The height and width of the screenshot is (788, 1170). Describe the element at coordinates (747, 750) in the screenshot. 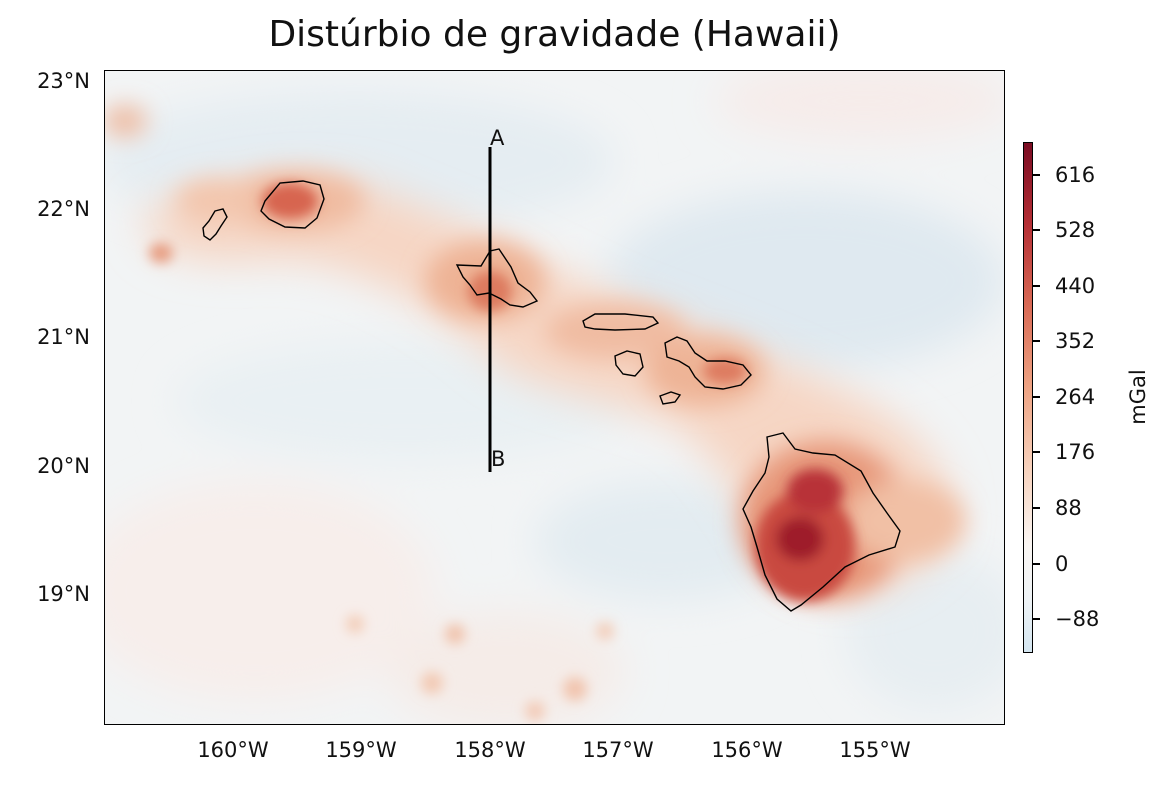

I see `lon-tick-label: 156°W` at that location.